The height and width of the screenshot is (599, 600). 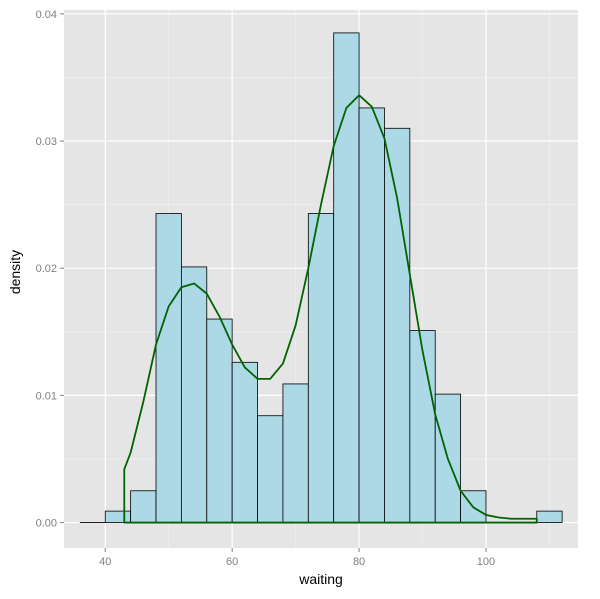 I want to click on y-tick-label: 0.03, so click(x=46, y=142).